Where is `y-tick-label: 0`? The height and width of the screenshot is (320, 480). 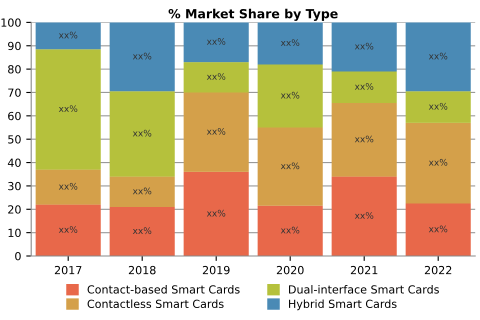 y-tick-label: 0 is located at coordinates (18, 256).